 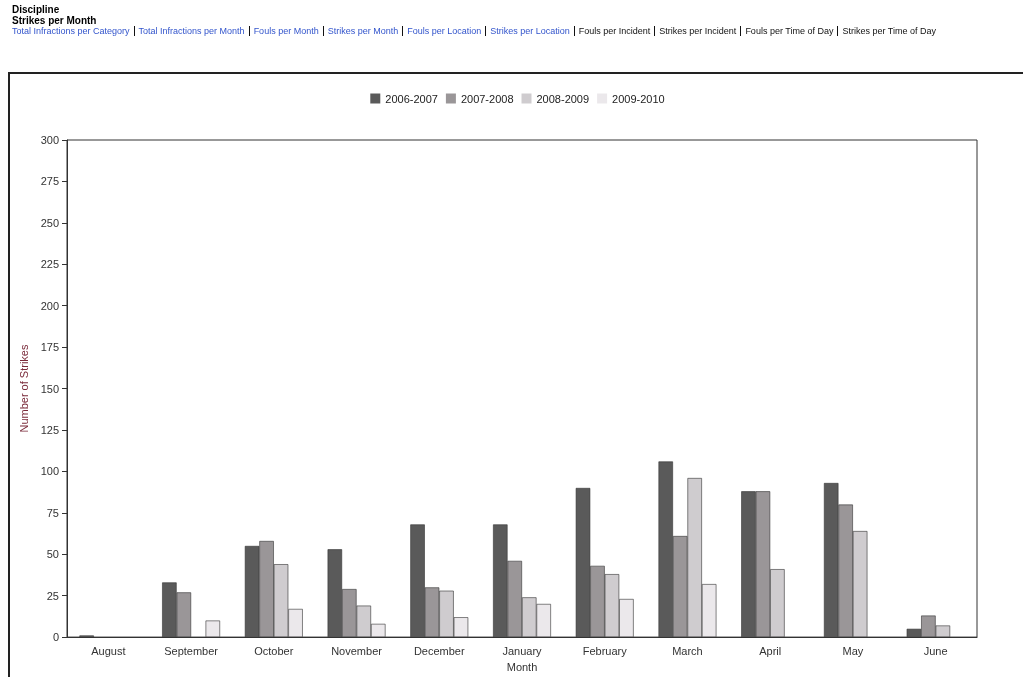 What do you see at coordinates (49, 222) in the screenshot?
I see `y-tick-label: 250` at bounding box center [49, 222].